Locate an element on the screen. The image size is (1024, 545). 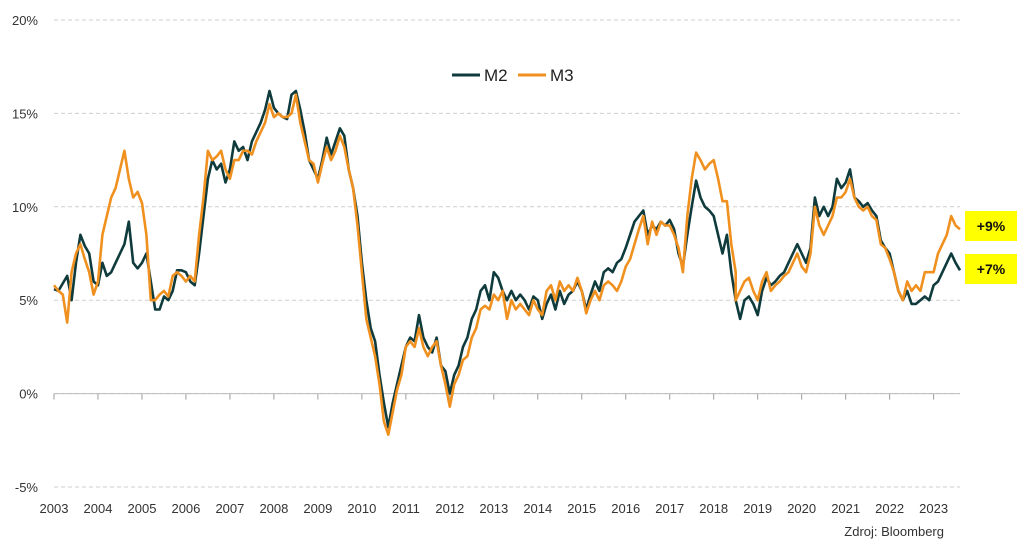
x-tick-label: 2016 is located at coordinates (625, 508).